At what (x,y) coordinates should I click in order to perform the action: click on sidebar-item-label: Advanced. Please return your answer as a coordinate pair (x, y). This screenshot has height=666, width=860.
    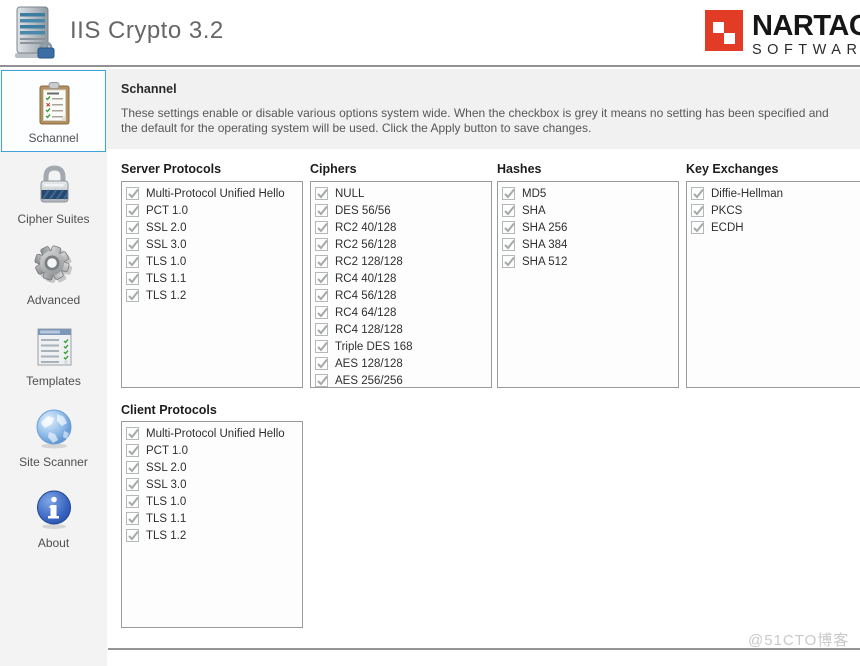
    Looking at the image, I should click on (53, 300).